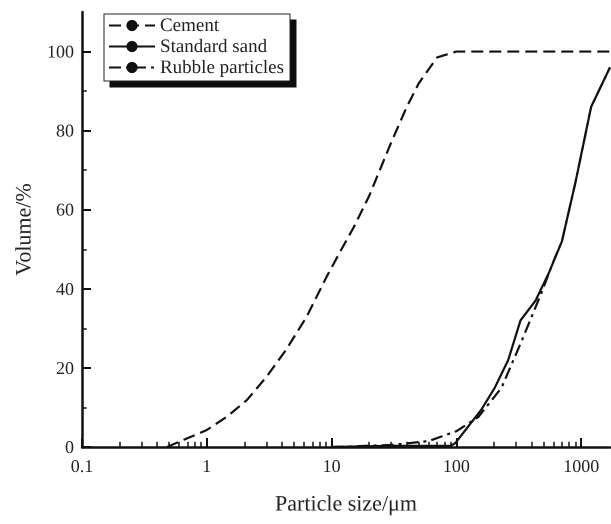 This screenshot has width=611, height=524. Describe the element at coordinates (23, 229) in the screenshot. I see `y-axis-title: Volume/%` at that location.